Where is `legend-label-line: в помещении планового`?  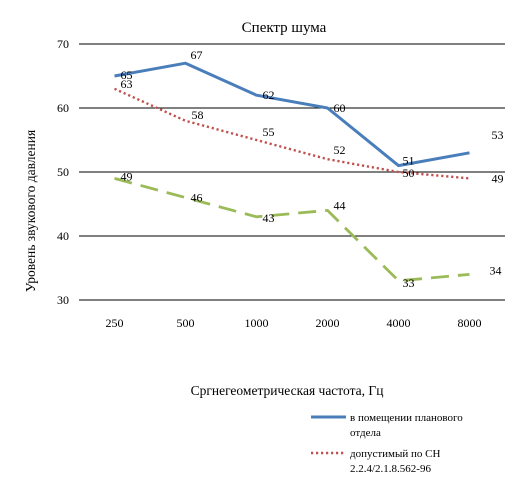 legend-label-line: в помещении планового is located at coordinates (406, 418).